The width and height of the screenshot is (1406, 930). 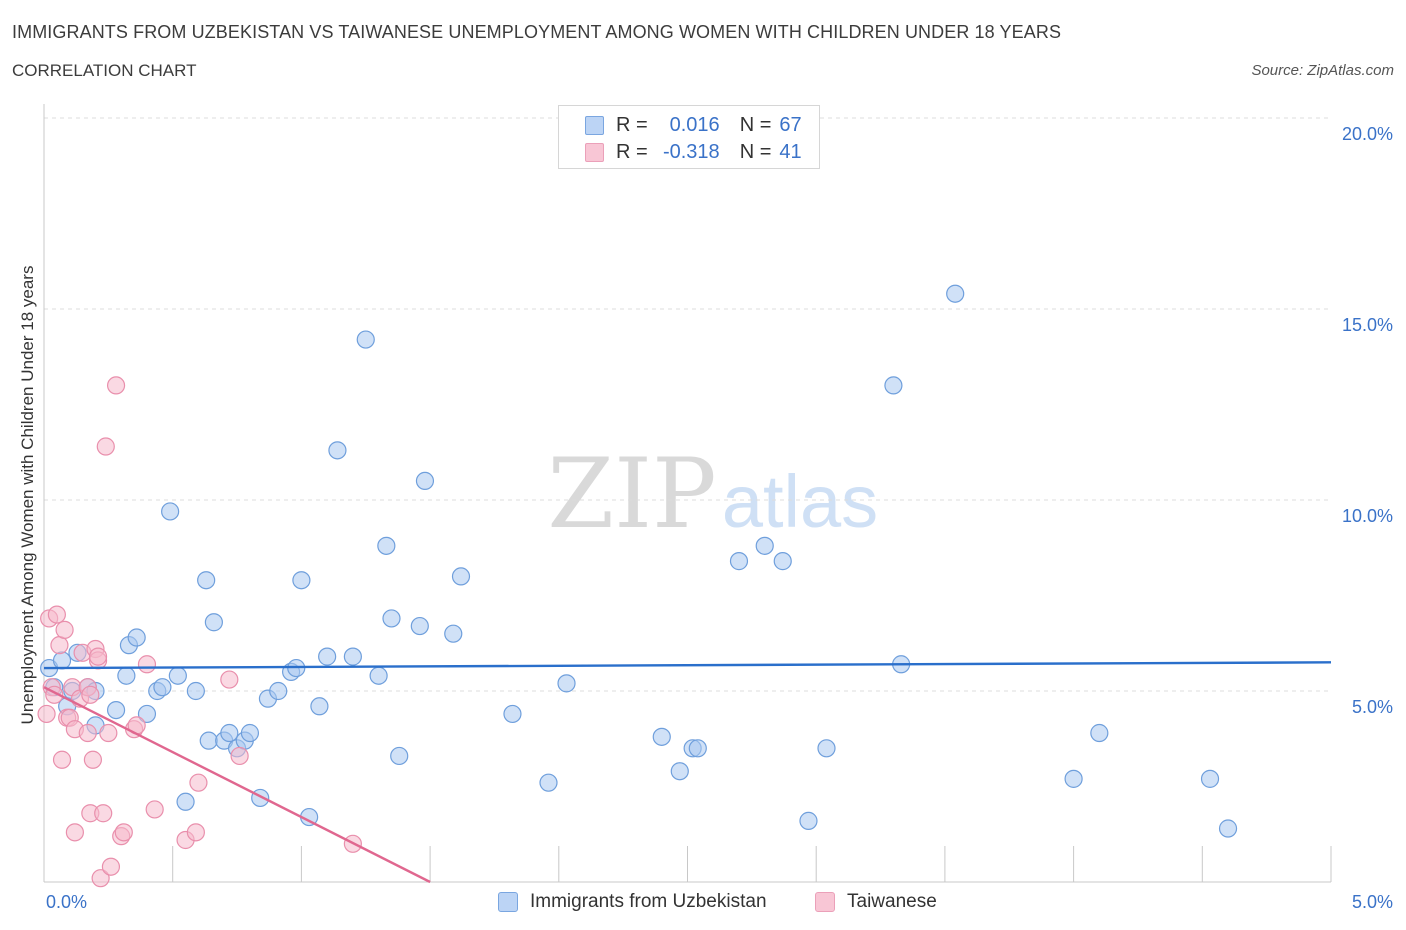 What do you see at coordinates (892, 901) in the screenshot?
I see `legend-label-taiwanese: Taiwanese` at bounding box center [892, 901].